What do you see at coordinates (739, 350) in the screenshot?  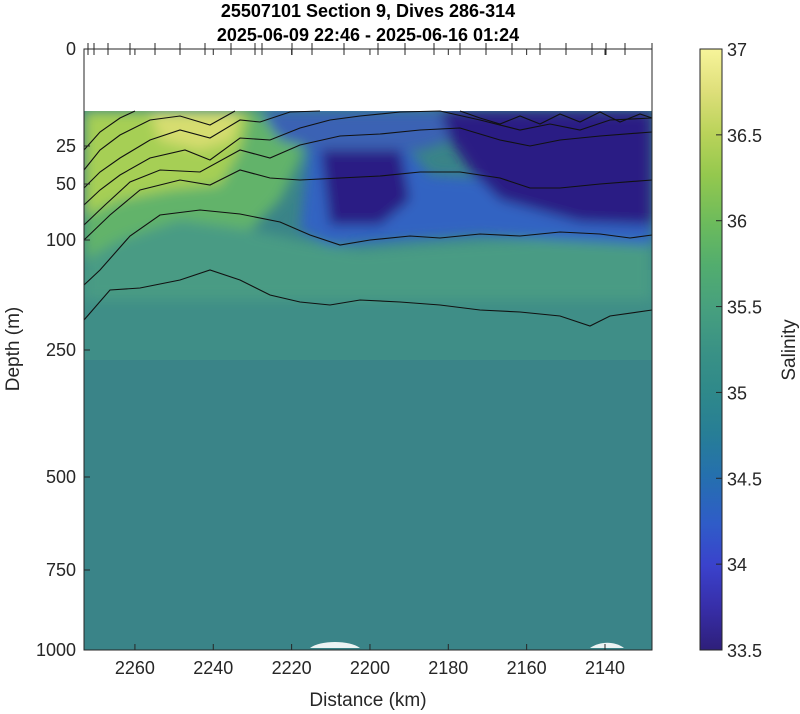 I see `colorbar-axis: 33.5 34 34.5 35 35.5 36 36.5 37` at bounding box center [739, 350].